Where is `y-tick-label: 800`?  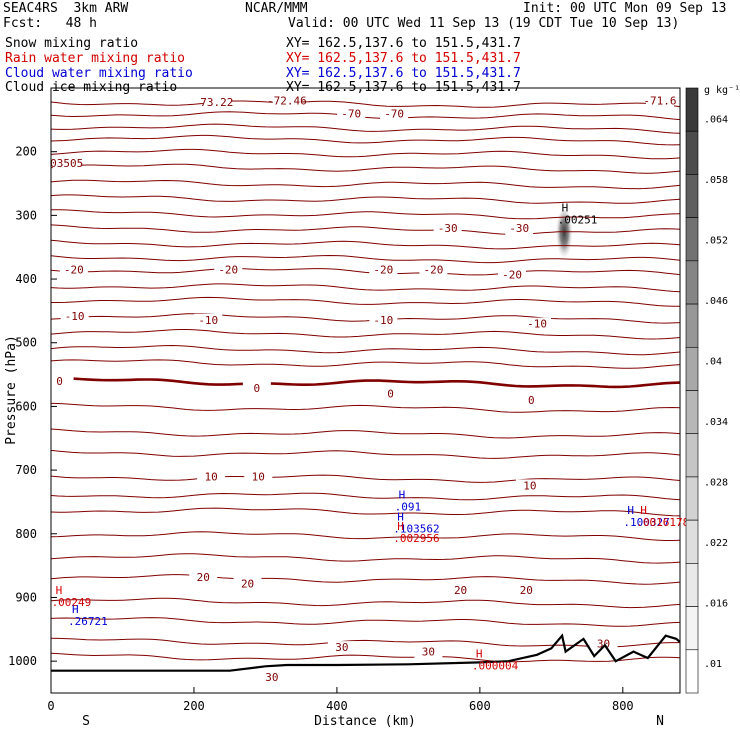
y-tick-label: 800 is located at coordinates (26, 534).